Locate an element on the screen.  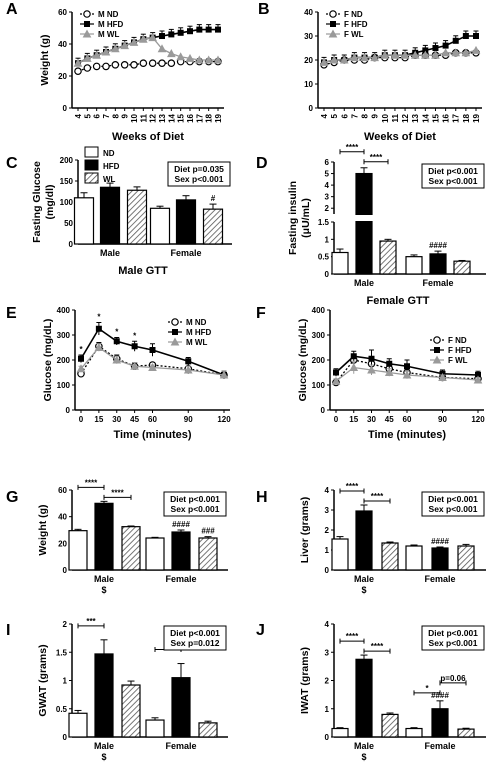
category-label: Female is located at coordinates (185, 253).